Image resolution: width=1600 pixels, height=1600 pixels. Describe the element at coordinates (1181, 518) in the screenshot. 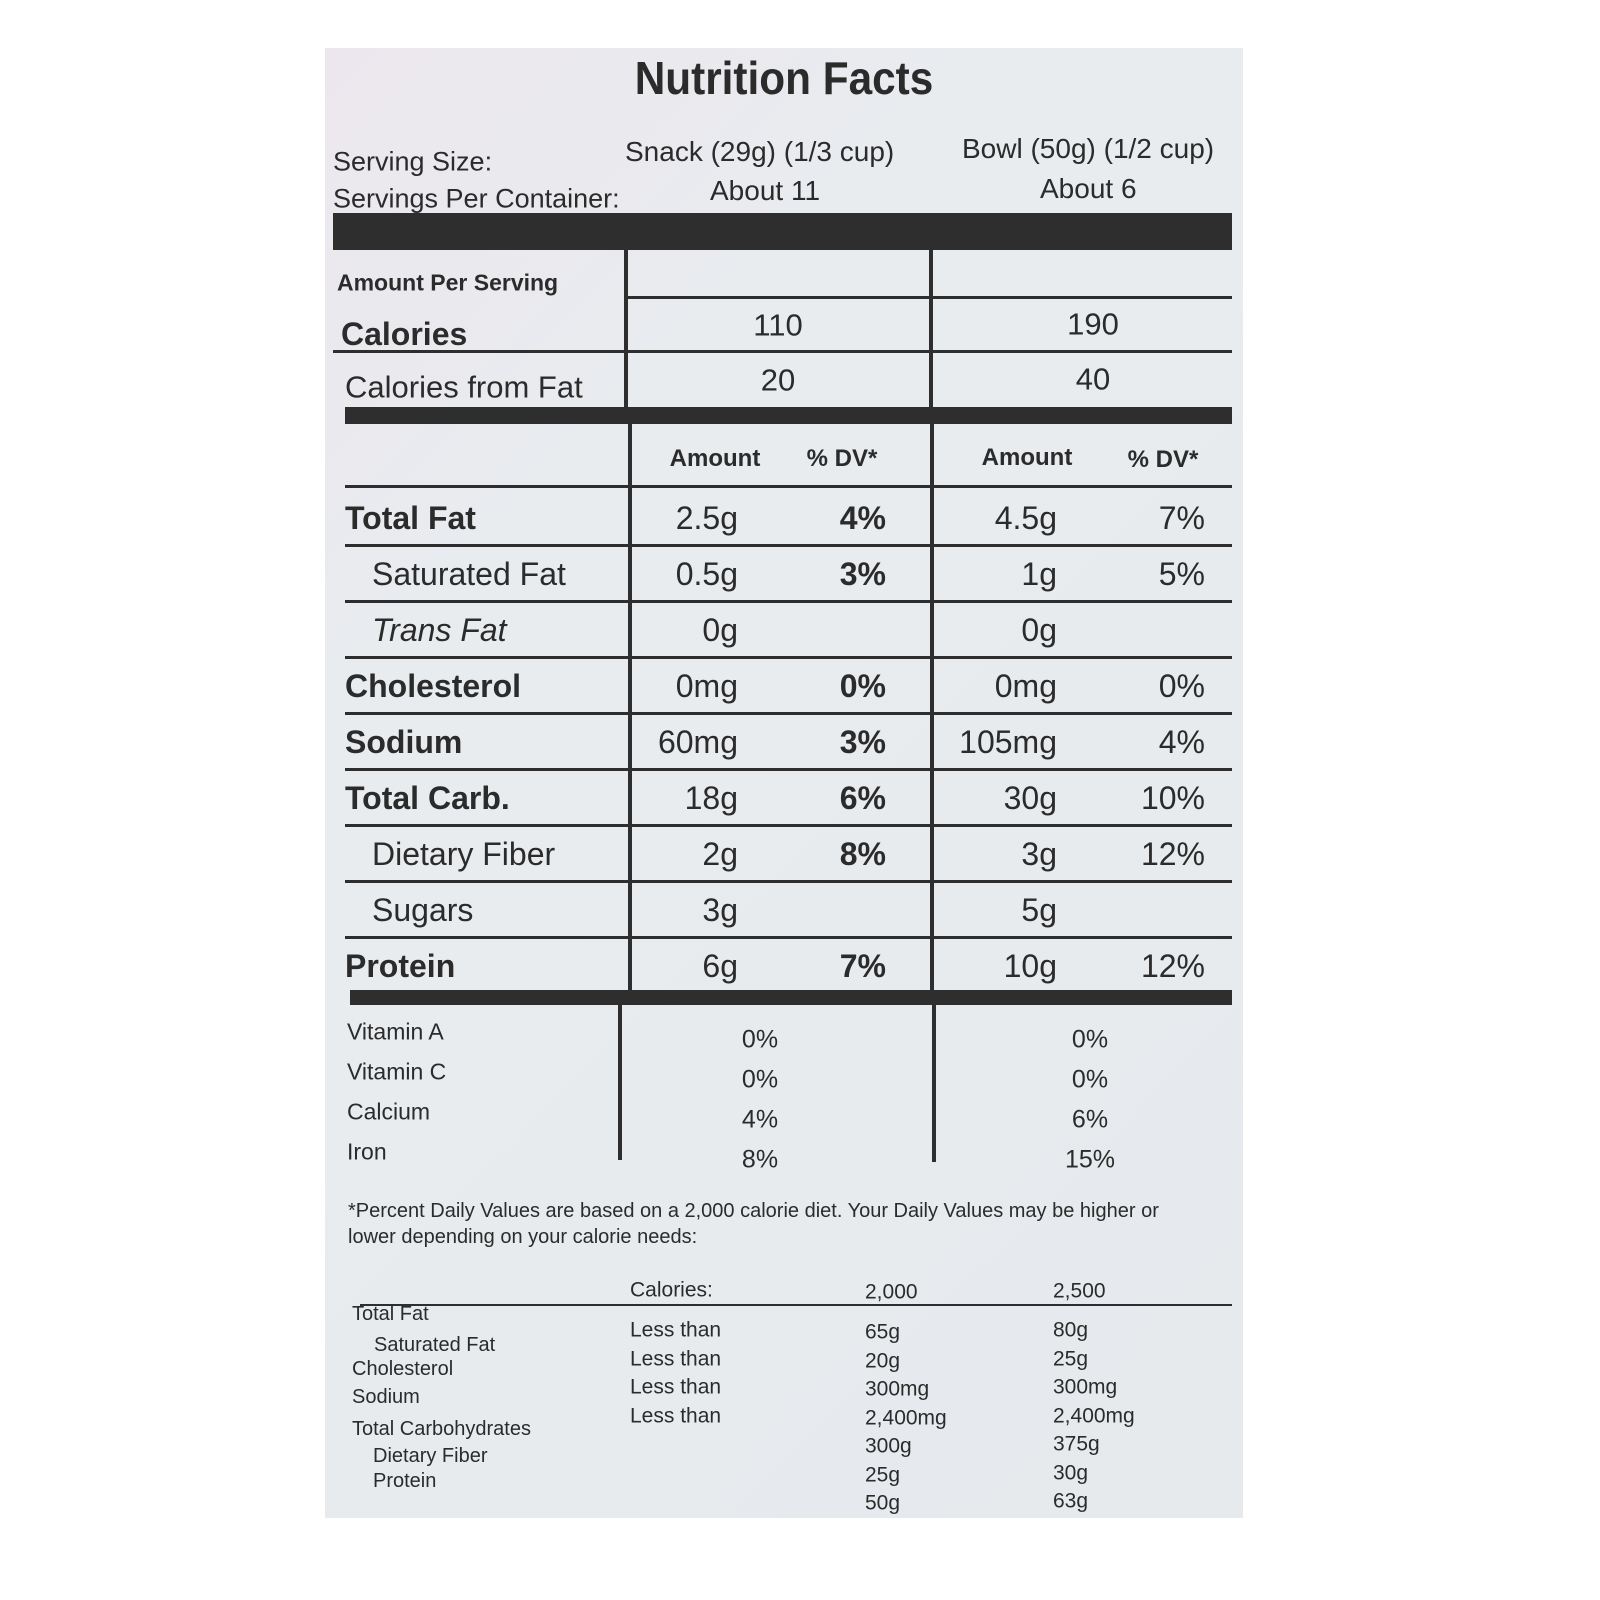

I see `bowl-dv: 7%` at that location.